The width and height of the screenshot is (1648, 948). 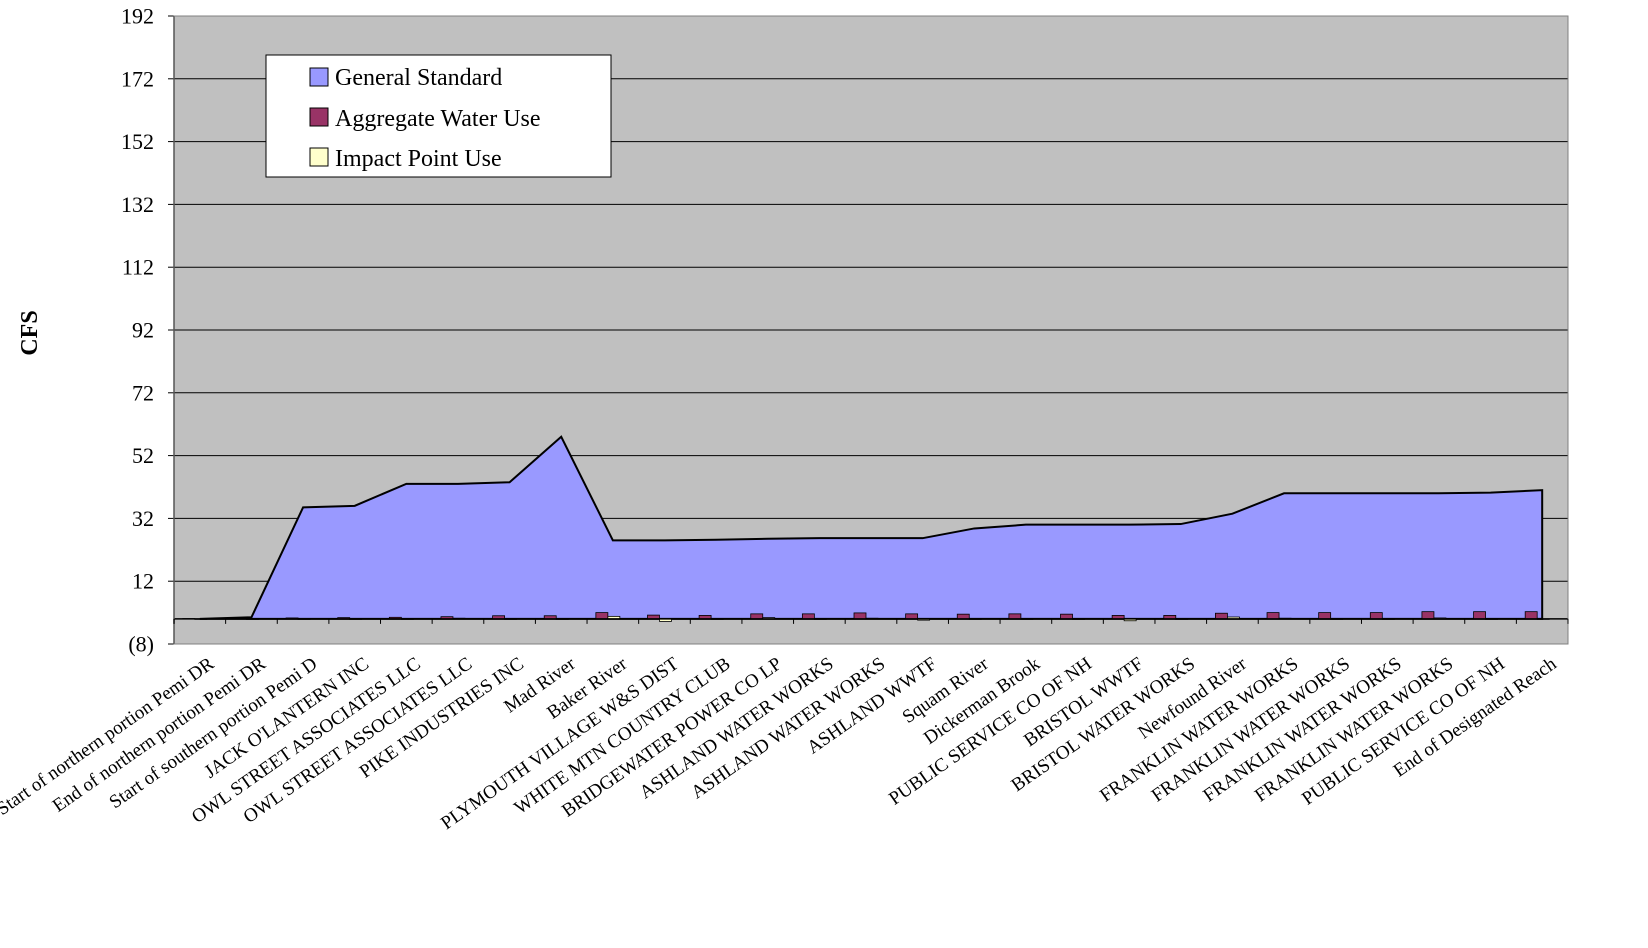 What do you see at coordinates (319, 77) in the screenshot?
I see `legend-swatch-general-standard` at bounding box center [319, 77].